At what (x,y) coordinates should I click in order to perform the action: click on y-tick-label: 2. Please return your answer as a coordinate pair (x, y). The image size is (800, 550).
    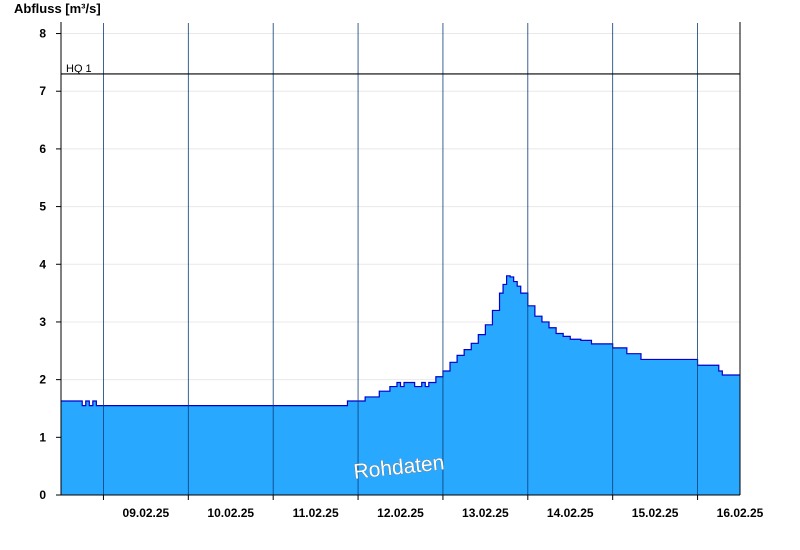
    Looking at the image, I should click on (42, 380).